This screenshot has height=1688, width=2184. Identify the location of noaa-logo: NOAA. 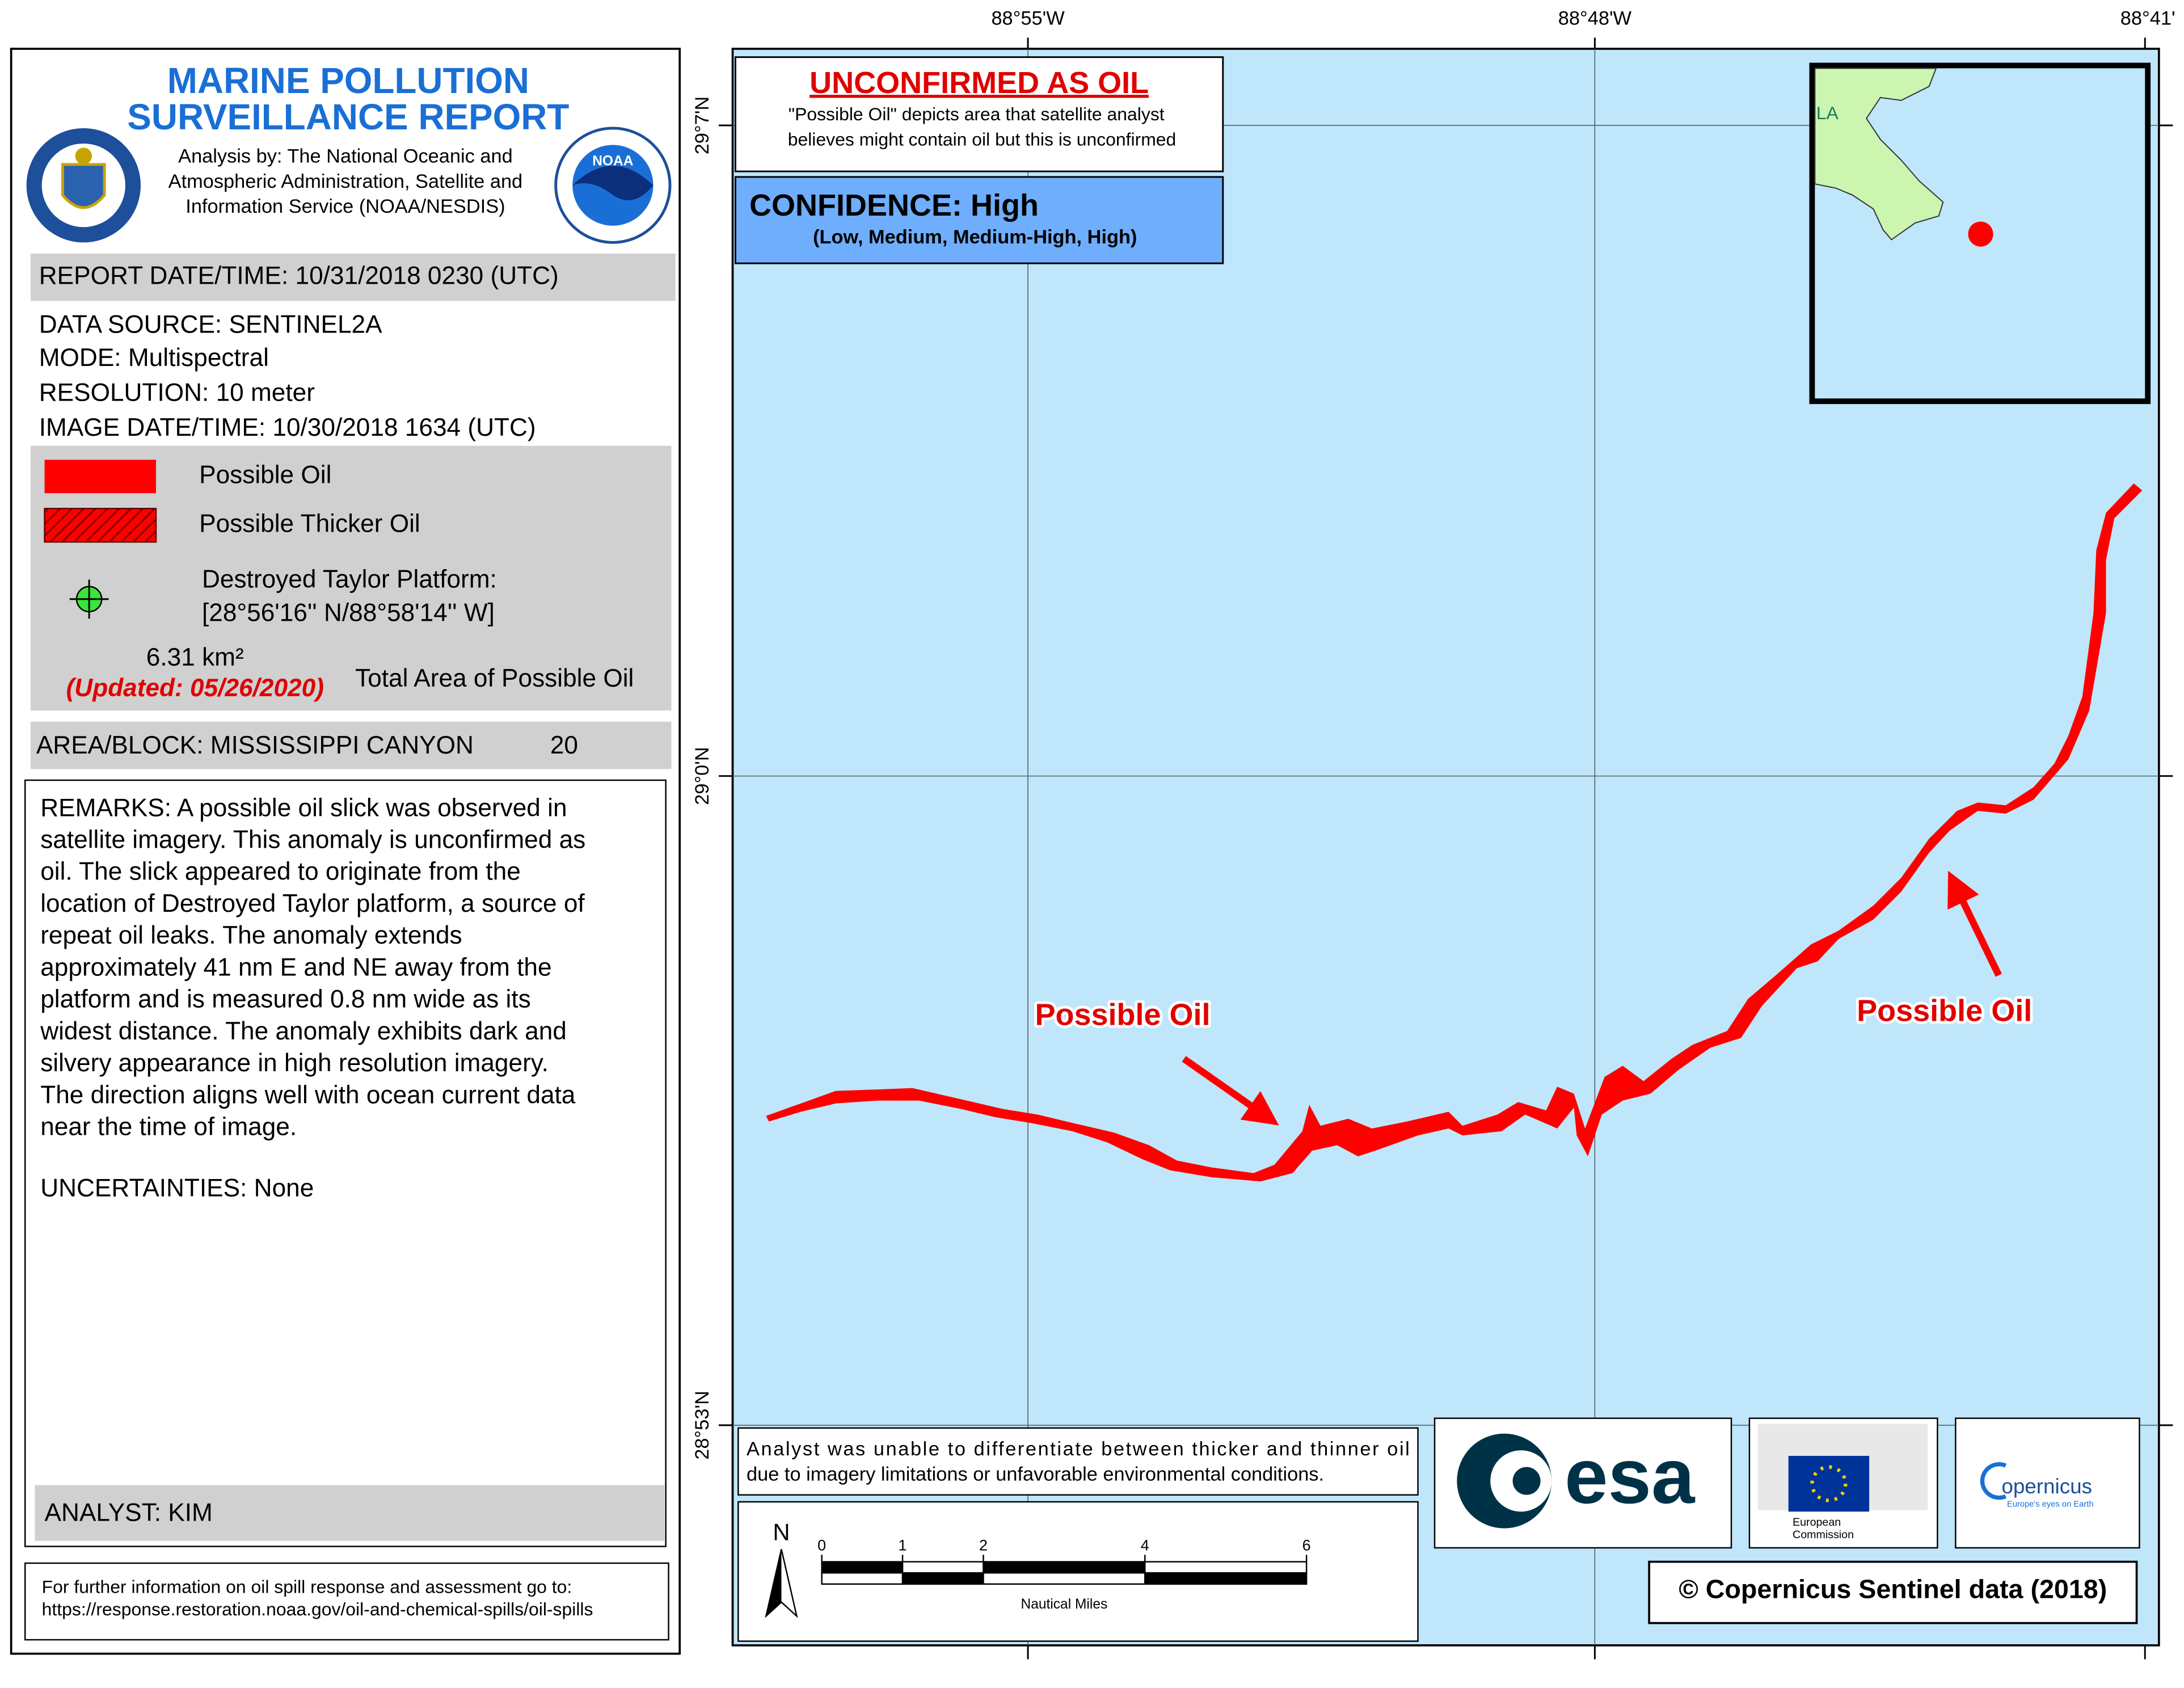
(613, 185).